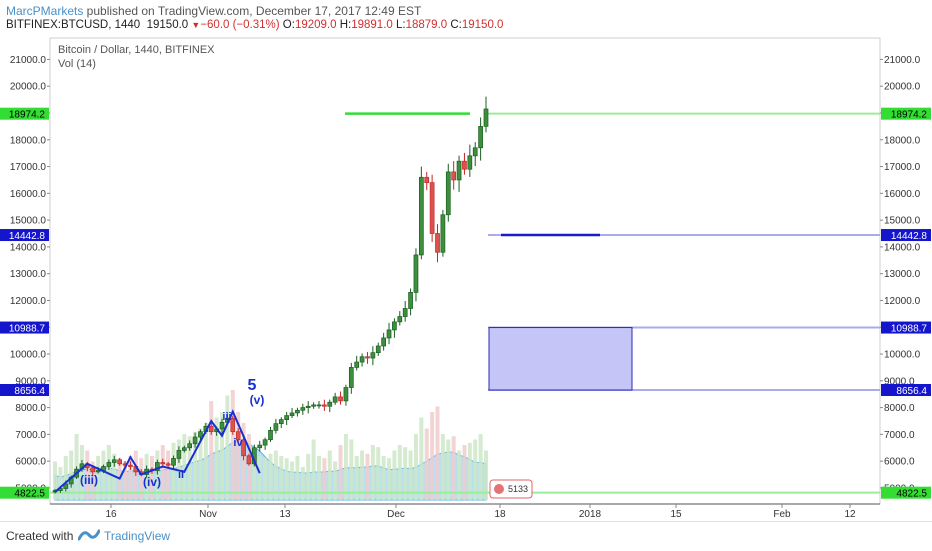 The height and width of the screenshot is (551, 932). Describe the element at coordinates (196, 25) in the screenshot. I see `down-arrow-icon: ▼` at that location.